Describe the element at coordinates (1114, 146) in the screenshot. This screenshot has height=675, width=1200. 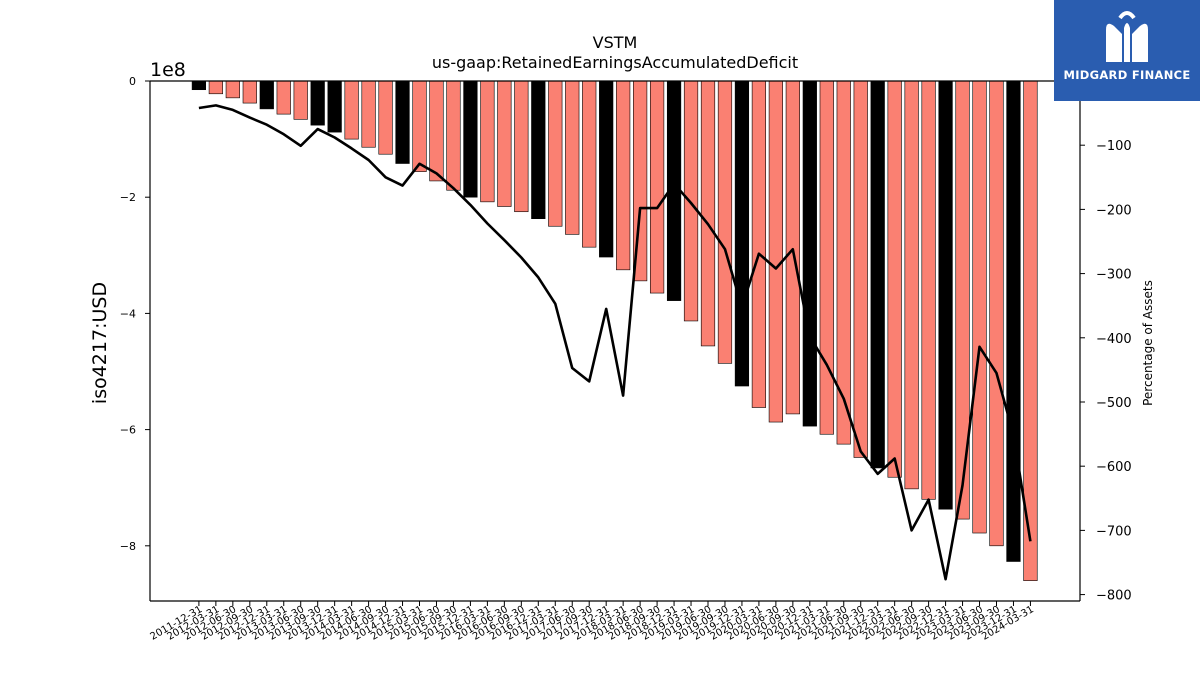
I see `y2-tick-label: −100` at that location.